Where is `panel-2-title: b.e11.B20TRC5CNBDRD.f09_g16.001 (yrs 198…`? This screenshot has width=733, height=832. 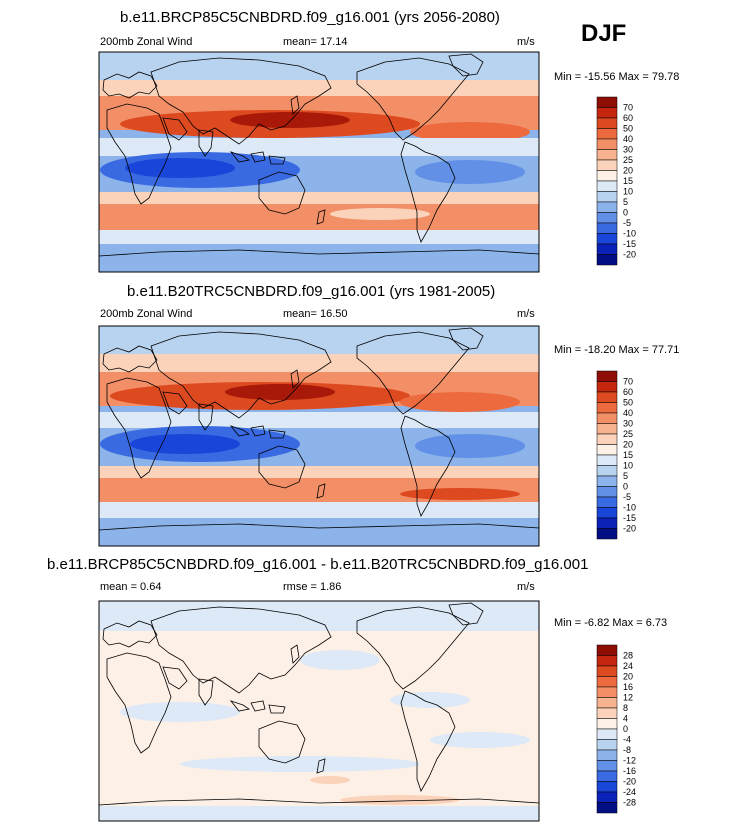
panel-2-title: b.e11.B20TRC5CNBDRD.f09_g16.001 (yrs 198… is located at coordinates (311, 291).